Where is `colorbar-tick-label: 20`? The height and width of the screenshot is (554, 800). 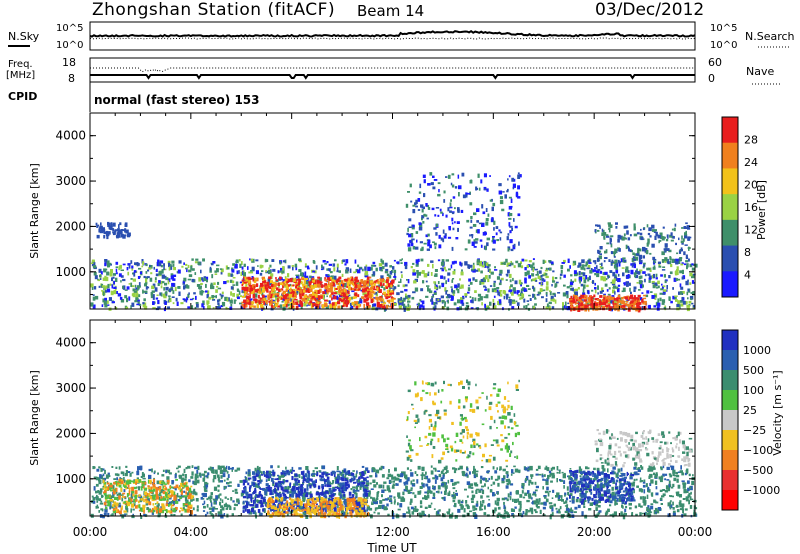
colorbar-tick-label: 20 is located at coordinates (751, 185).